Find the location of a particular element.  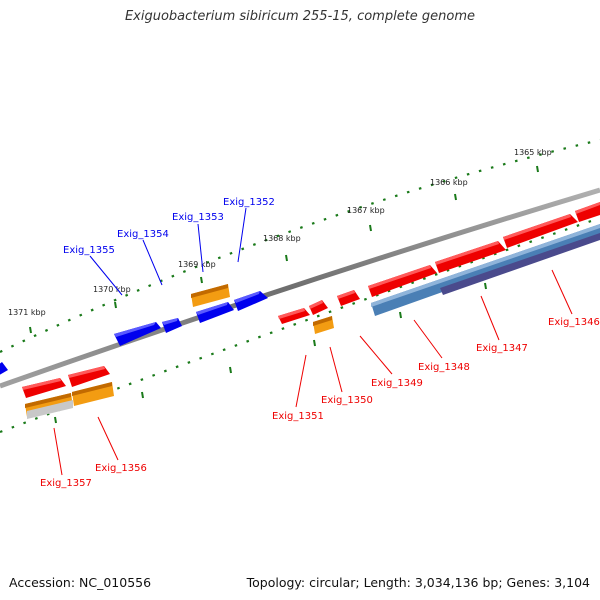

kbp-label-1371: 1371 kbp is located at coordinates (27, 312).